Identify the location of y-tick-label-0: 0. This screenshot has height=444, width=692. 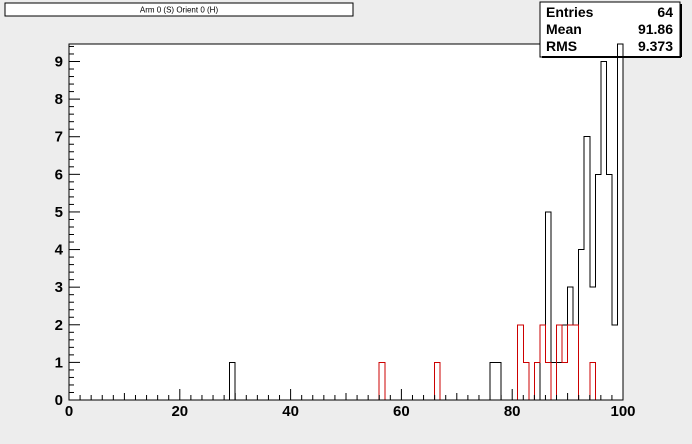
(59, 400).